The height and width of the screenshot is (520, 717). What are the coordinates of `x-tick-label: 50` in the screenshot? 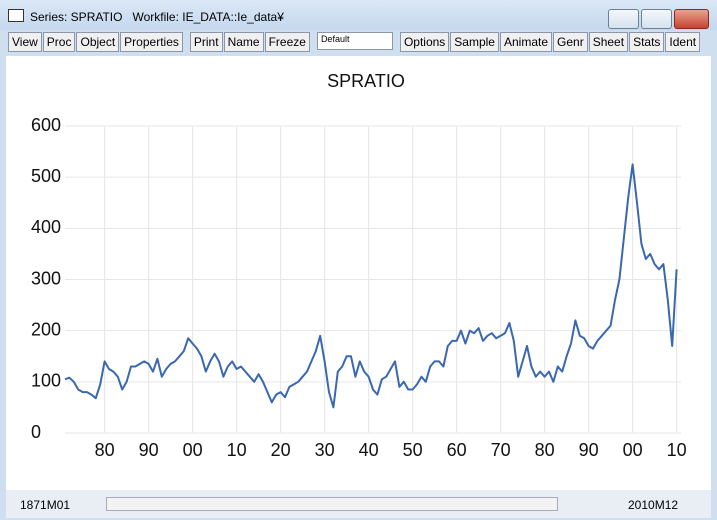 It's located at (413, 450).